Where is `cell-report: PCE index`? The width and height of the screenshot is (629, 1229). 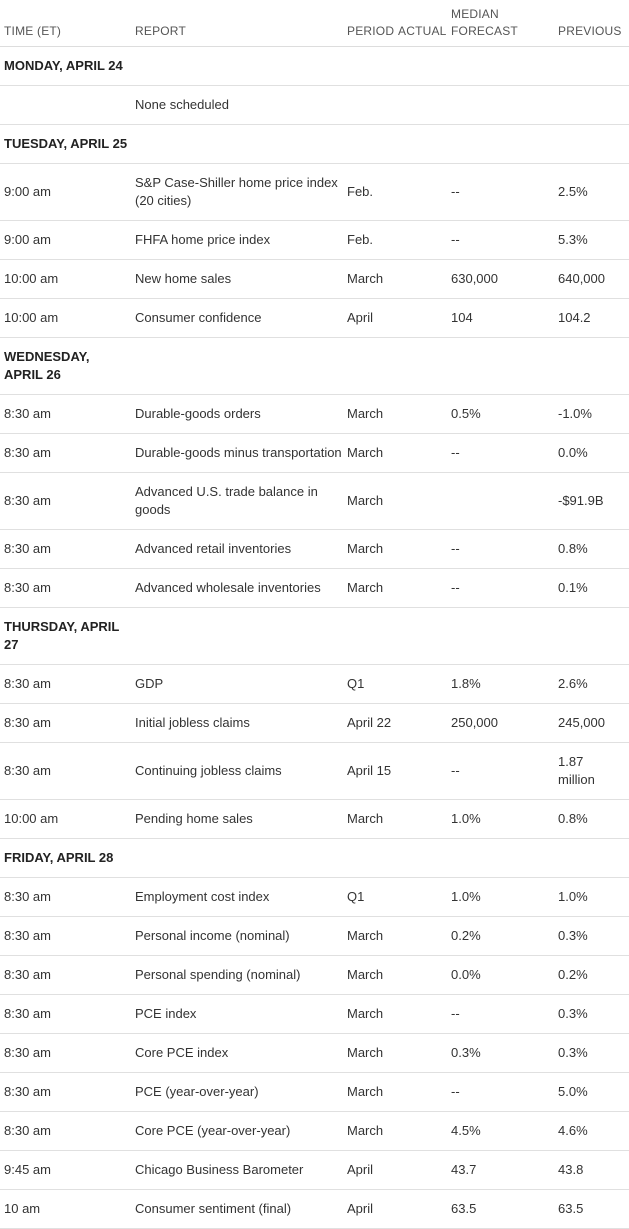 cell-report: PCE index is located at coordinates (237, 1014).